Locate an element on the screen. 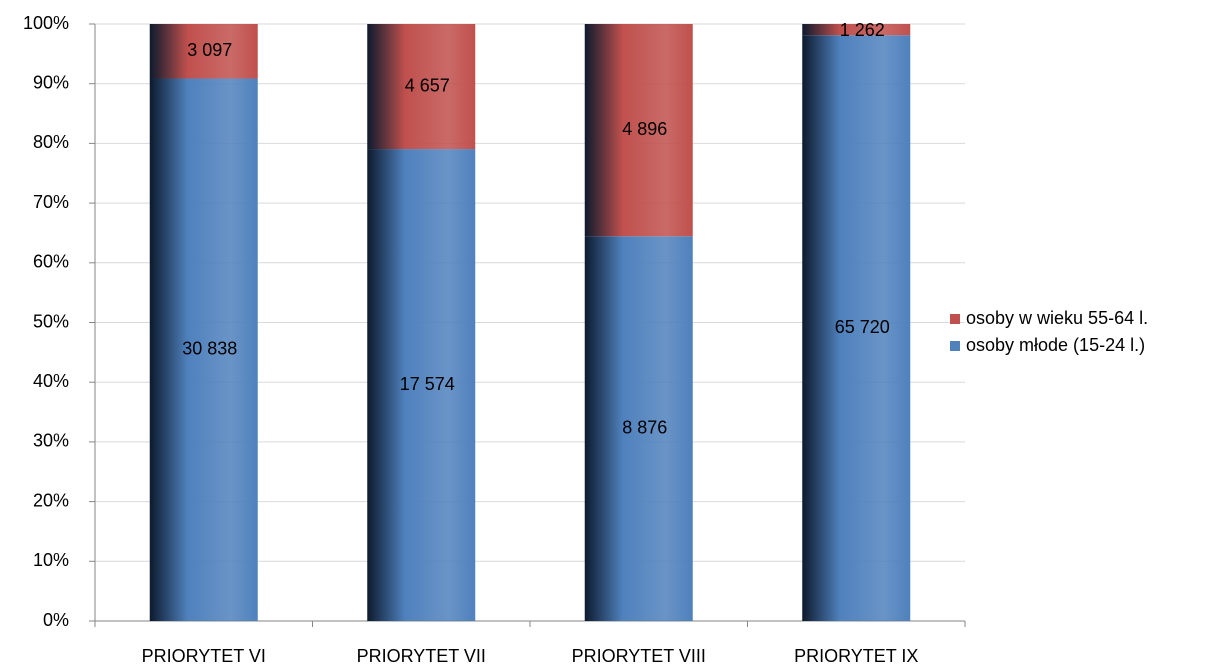 This screenshot has height=666, width=1219. y-tick-label: 40% is located at coordinates (51, 381).